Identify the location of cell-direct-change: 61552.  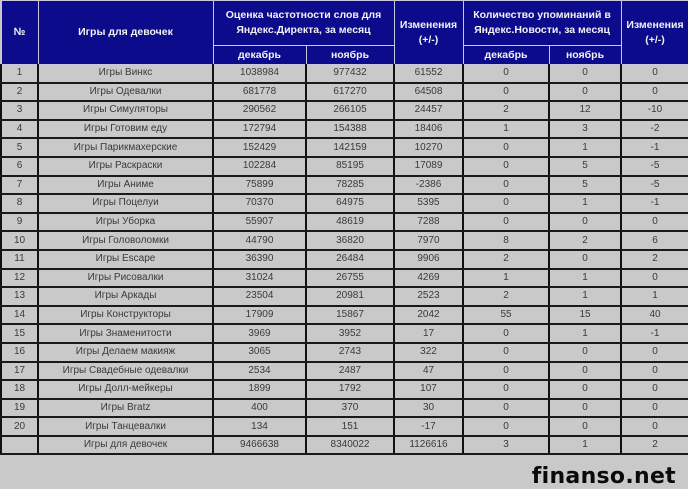
(428, 74).